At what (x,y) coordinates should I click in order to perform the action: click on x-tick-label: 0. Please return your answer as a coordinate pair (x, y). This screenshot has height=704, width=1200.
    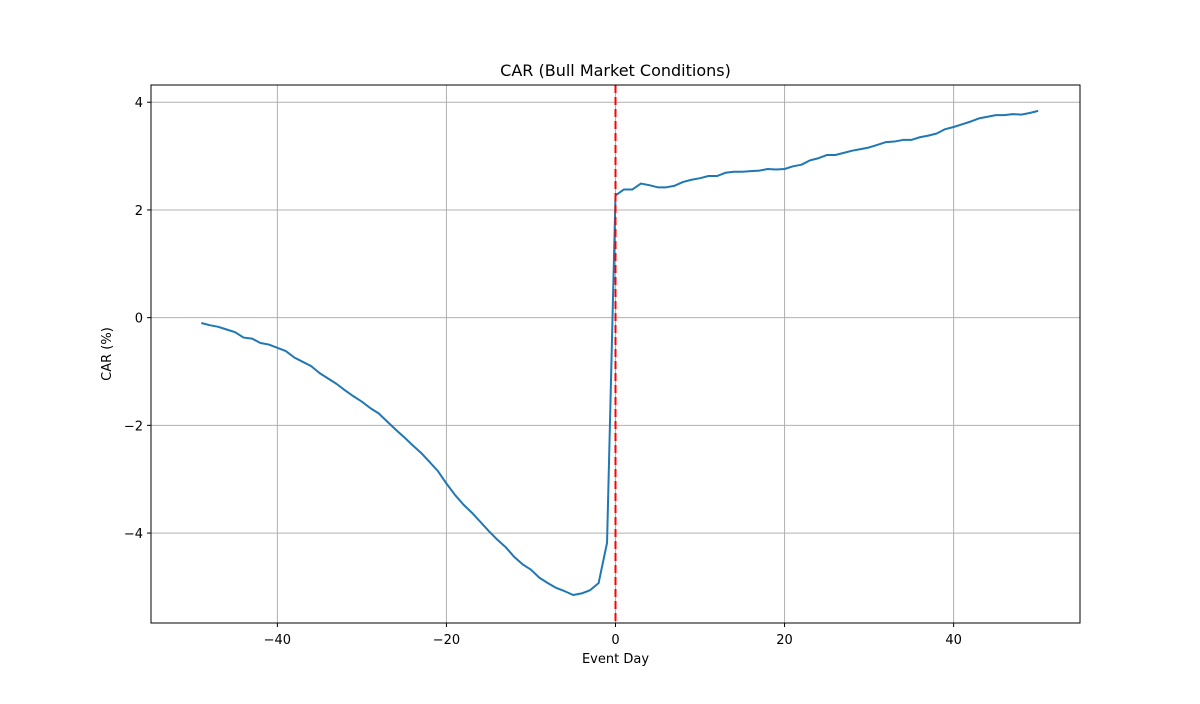
    Looking at the image, I should click on (615, 640).